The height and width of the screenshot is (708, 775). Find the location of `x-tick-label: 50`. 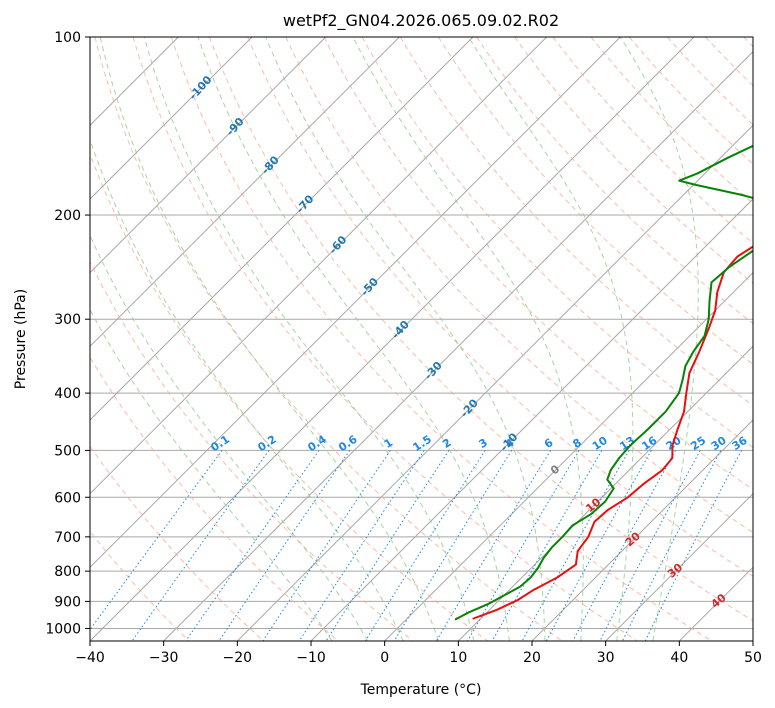

x-tick-label: 50 is located at coordinates (753, 658).